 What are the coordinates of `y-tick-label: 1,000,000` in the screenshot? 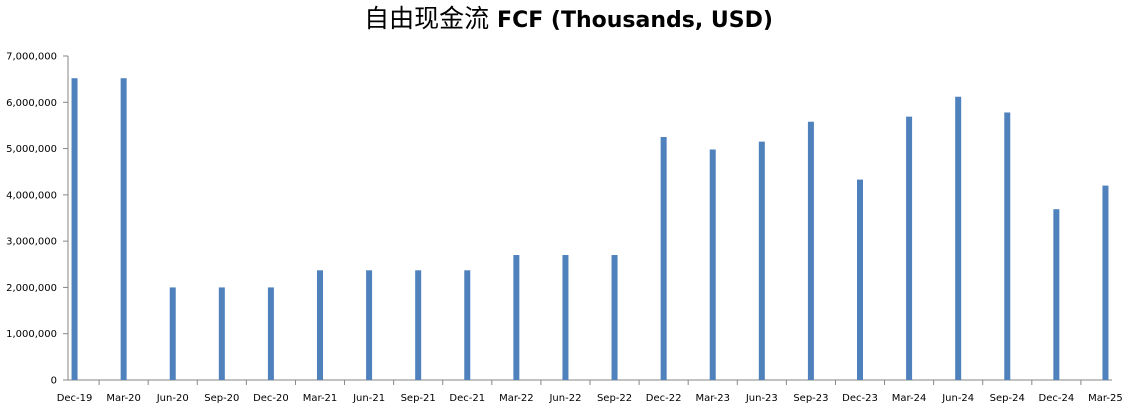 It's located at (31, 334).